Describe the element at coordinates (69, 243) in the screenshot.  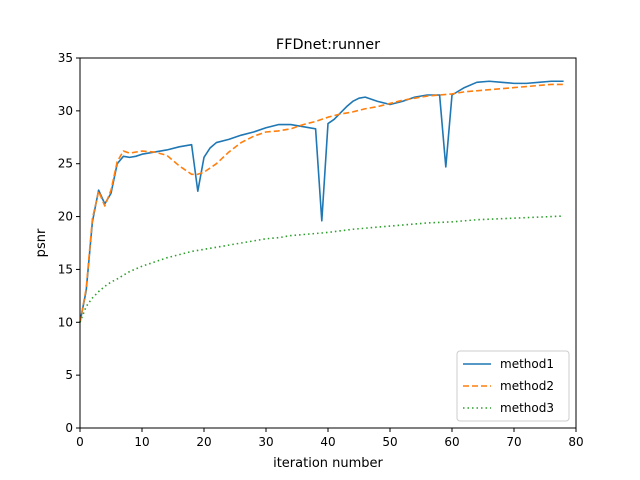
I see `y-axis: 0 5 10 15 20 25 30 35` at that location.